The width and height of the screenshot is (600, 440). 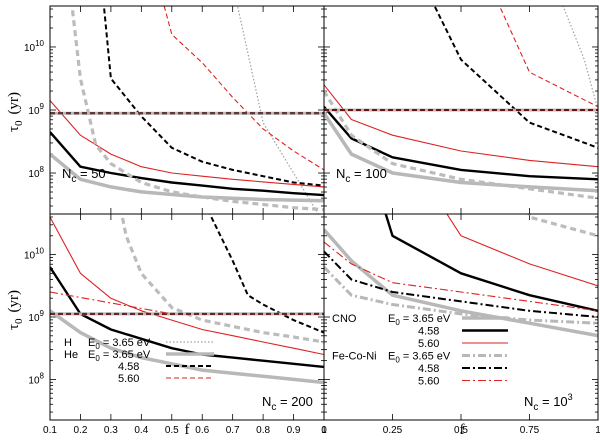 I want to click on y-axis-label-bottom: τ0 (yr), so click(x=15, y=310).